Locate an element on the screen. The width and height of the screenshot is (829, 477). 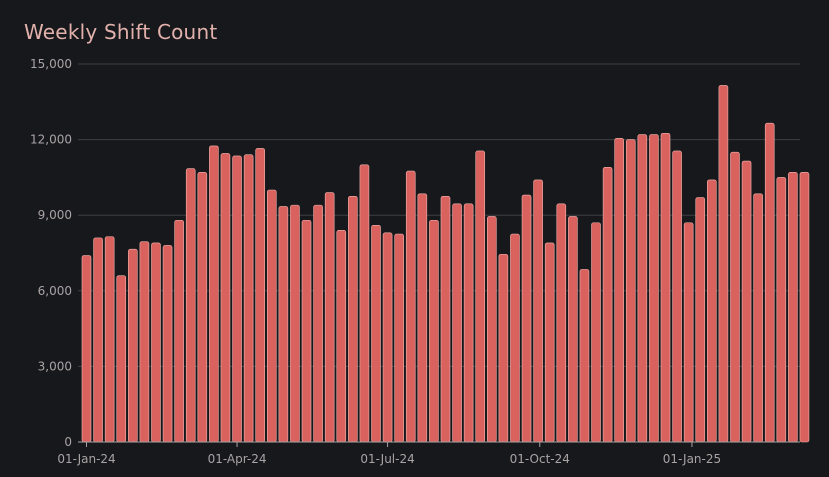
y-tick-label: 12,000 is located at coordinates (51, 140).